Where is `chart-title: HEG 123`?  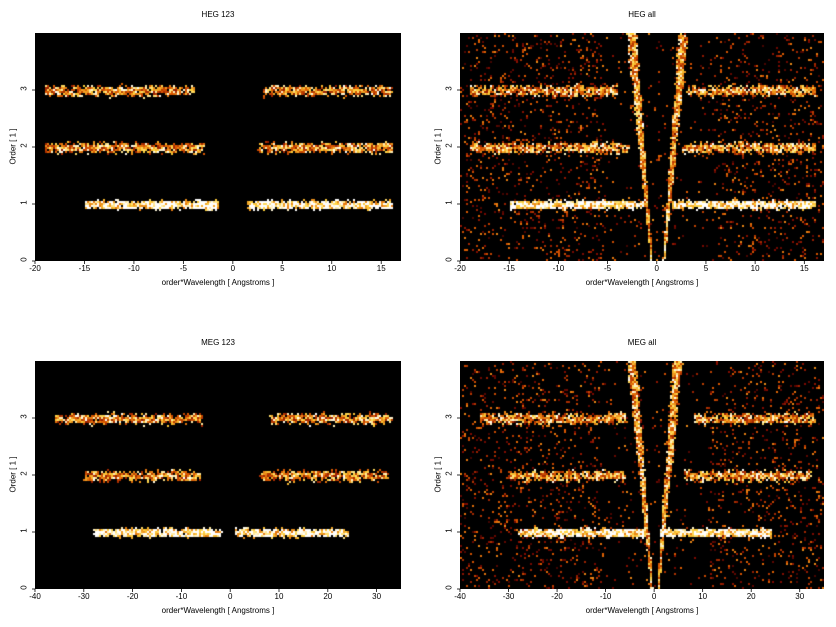 chart-title: HEG 123 is located at coordinates (218, 14).